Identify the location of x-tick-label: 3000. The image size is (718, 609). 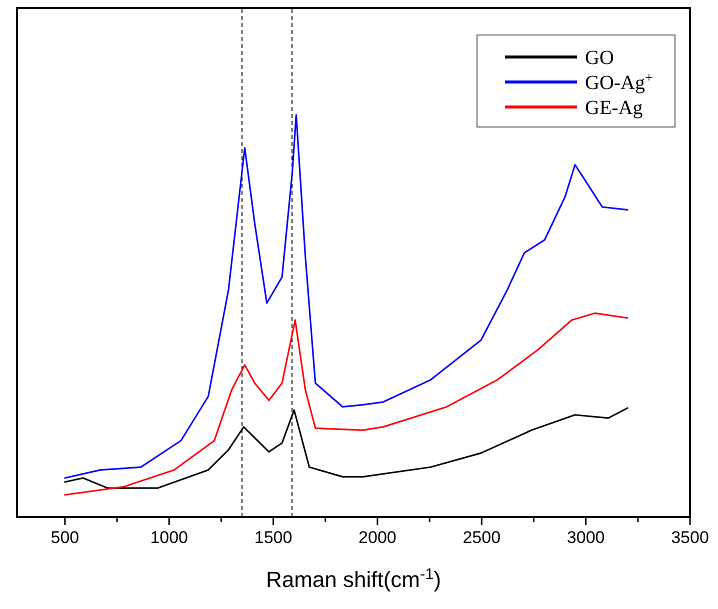
(585, 537).